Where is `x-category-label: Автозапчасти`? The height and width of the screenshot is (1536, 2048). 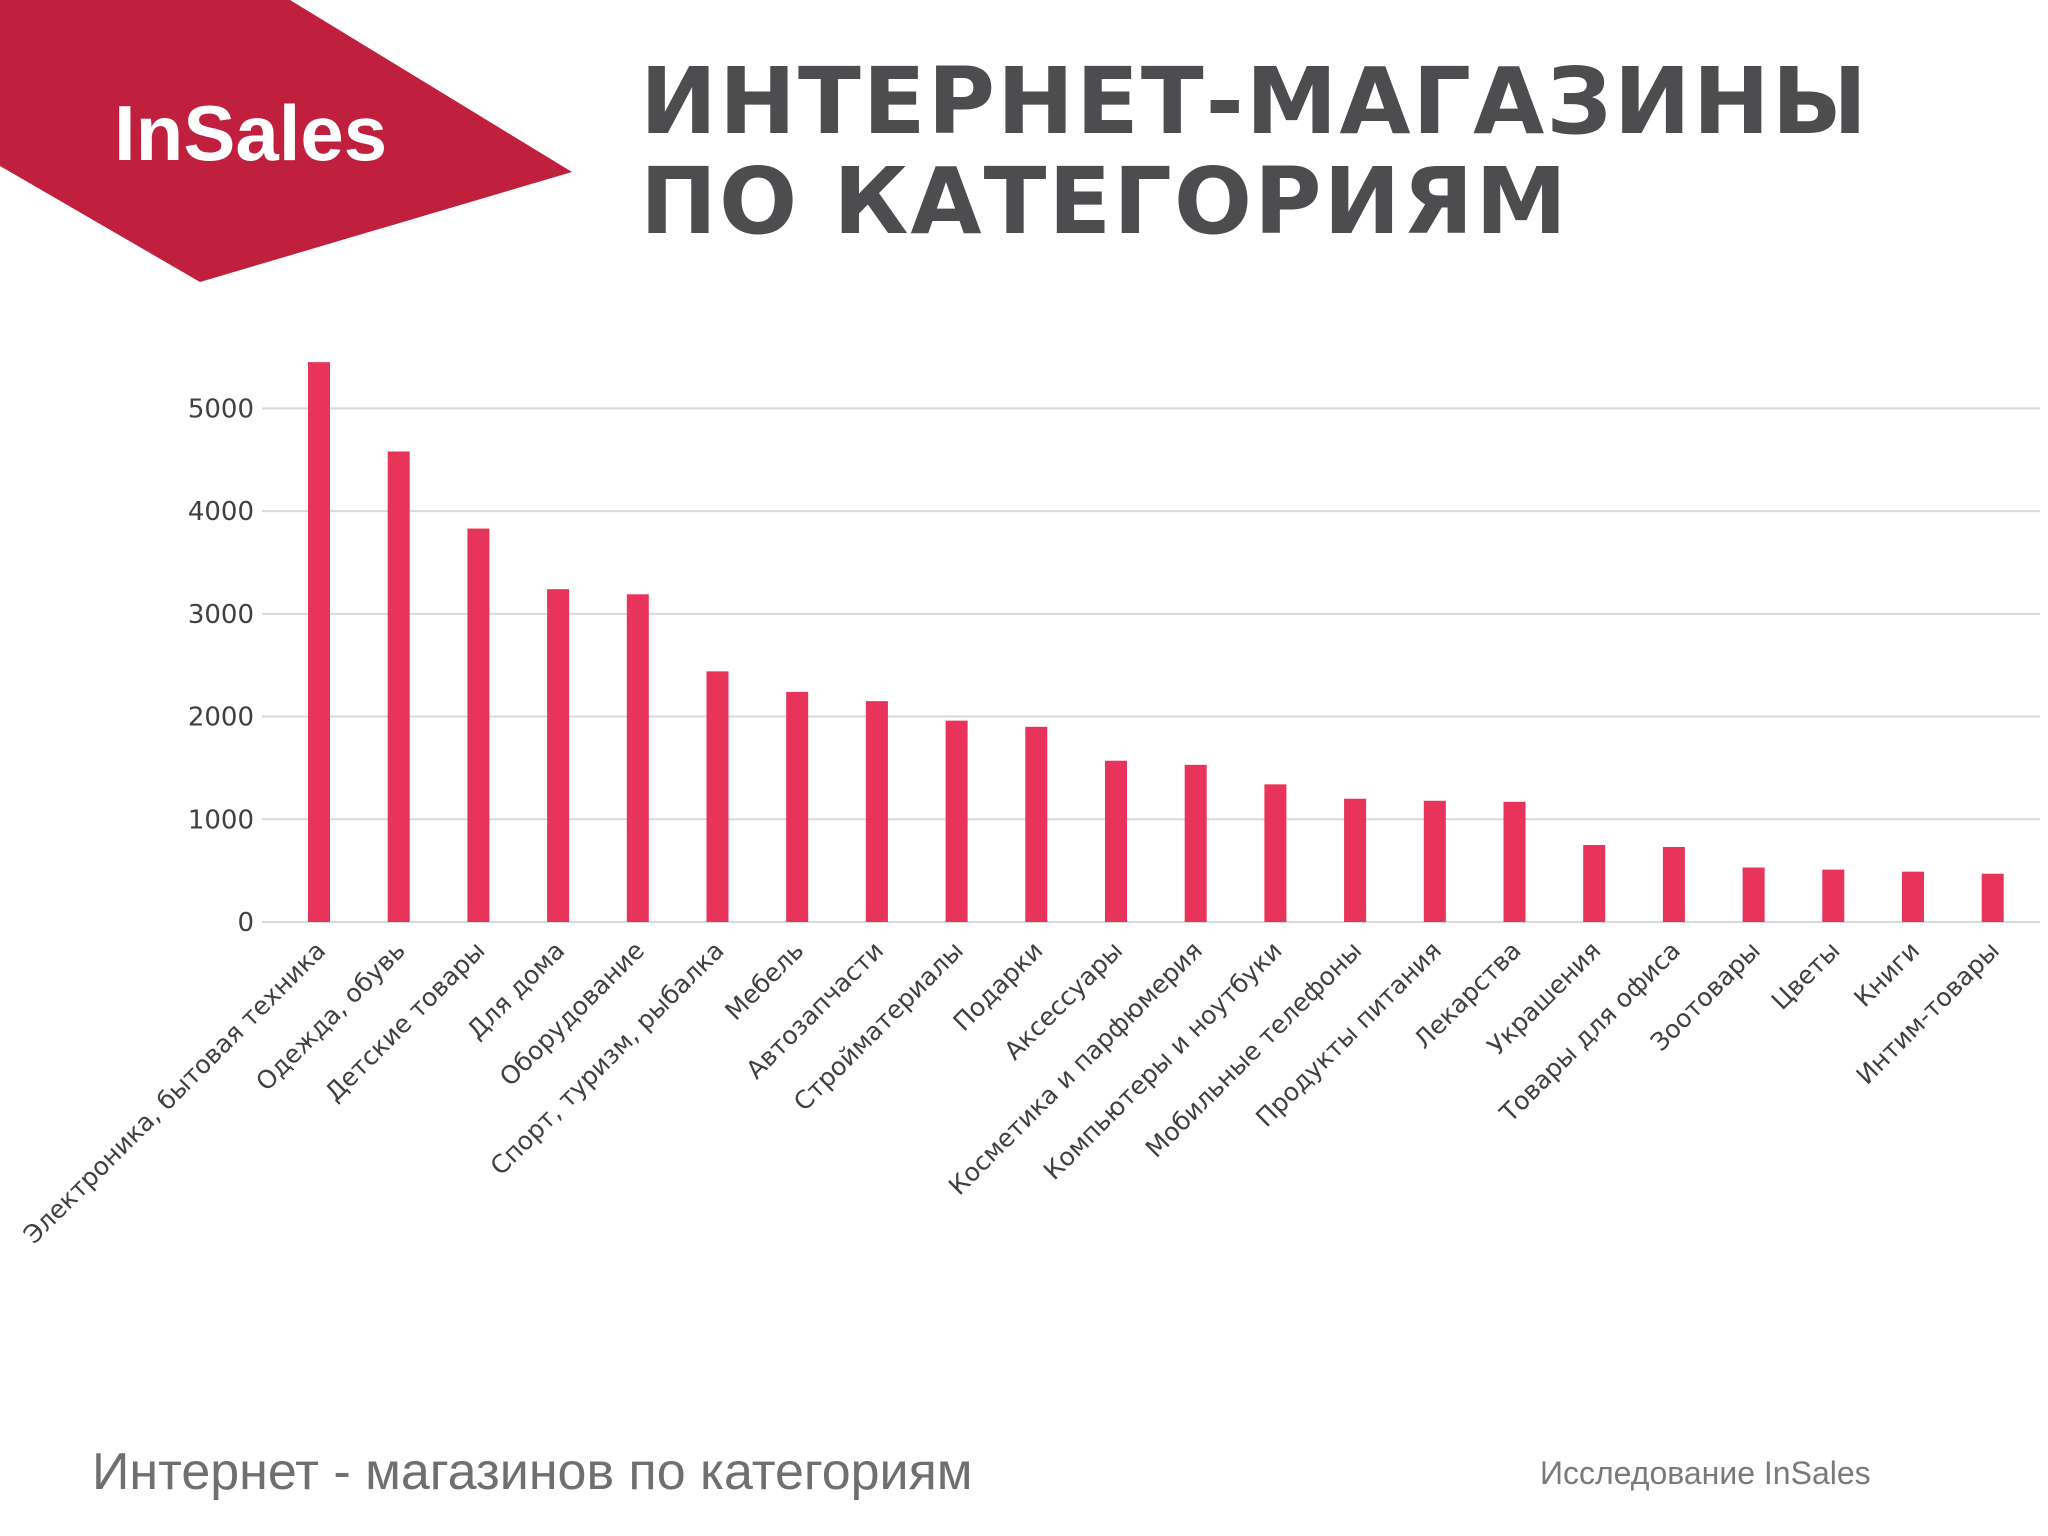
x-category-label: Автозапчасти is located at coordinates (814, 1010).